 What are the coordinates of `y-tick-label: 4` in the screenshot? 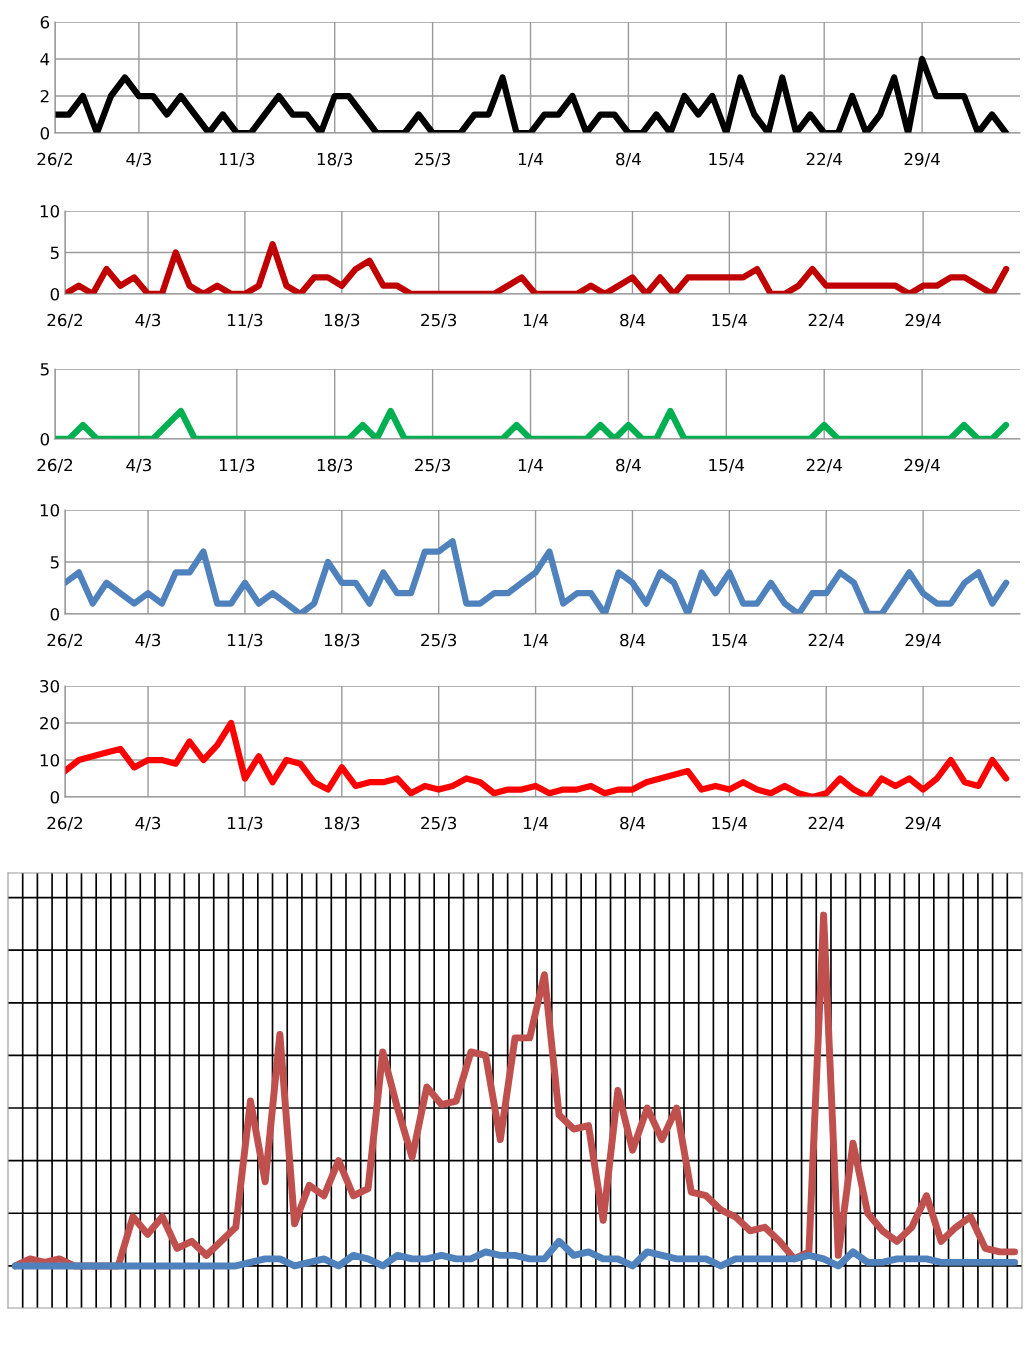 It's located at (45, 59).